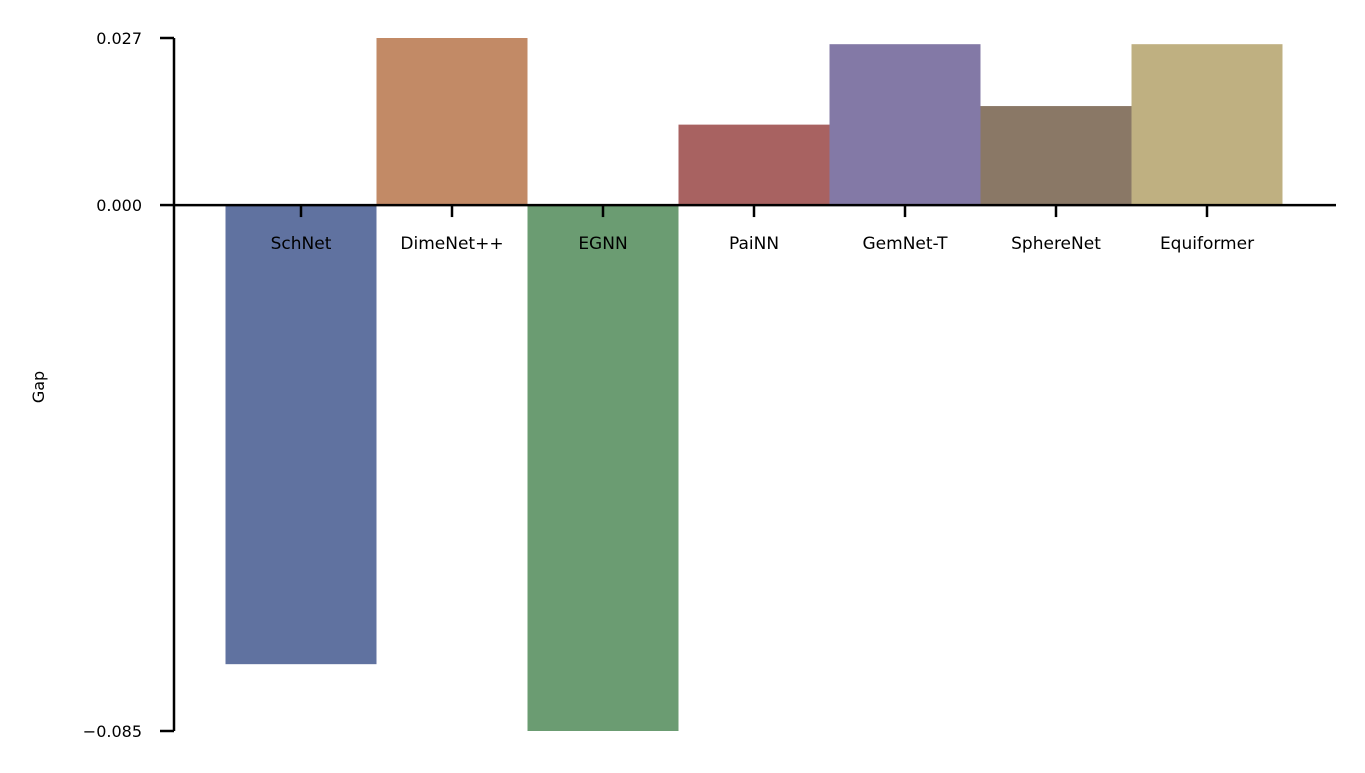 The image size is (1365, 773). I want to click on y-tick-label-1: 0.000, so click(119, 205).